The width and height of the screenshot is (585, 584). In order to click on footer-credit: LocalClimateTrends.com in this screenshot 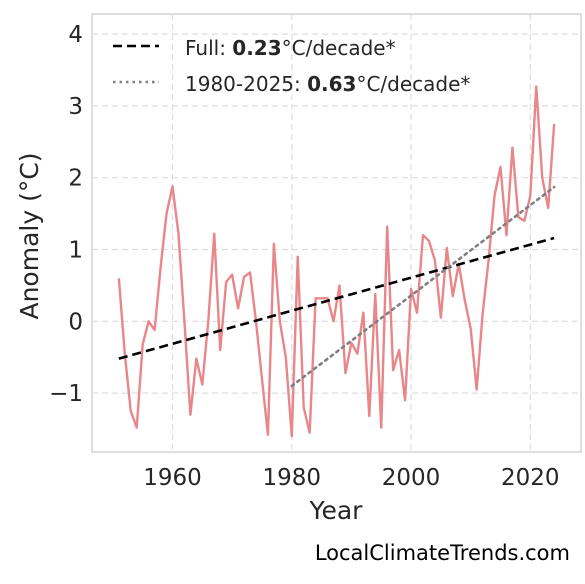, I will do `click(442, 553)`.